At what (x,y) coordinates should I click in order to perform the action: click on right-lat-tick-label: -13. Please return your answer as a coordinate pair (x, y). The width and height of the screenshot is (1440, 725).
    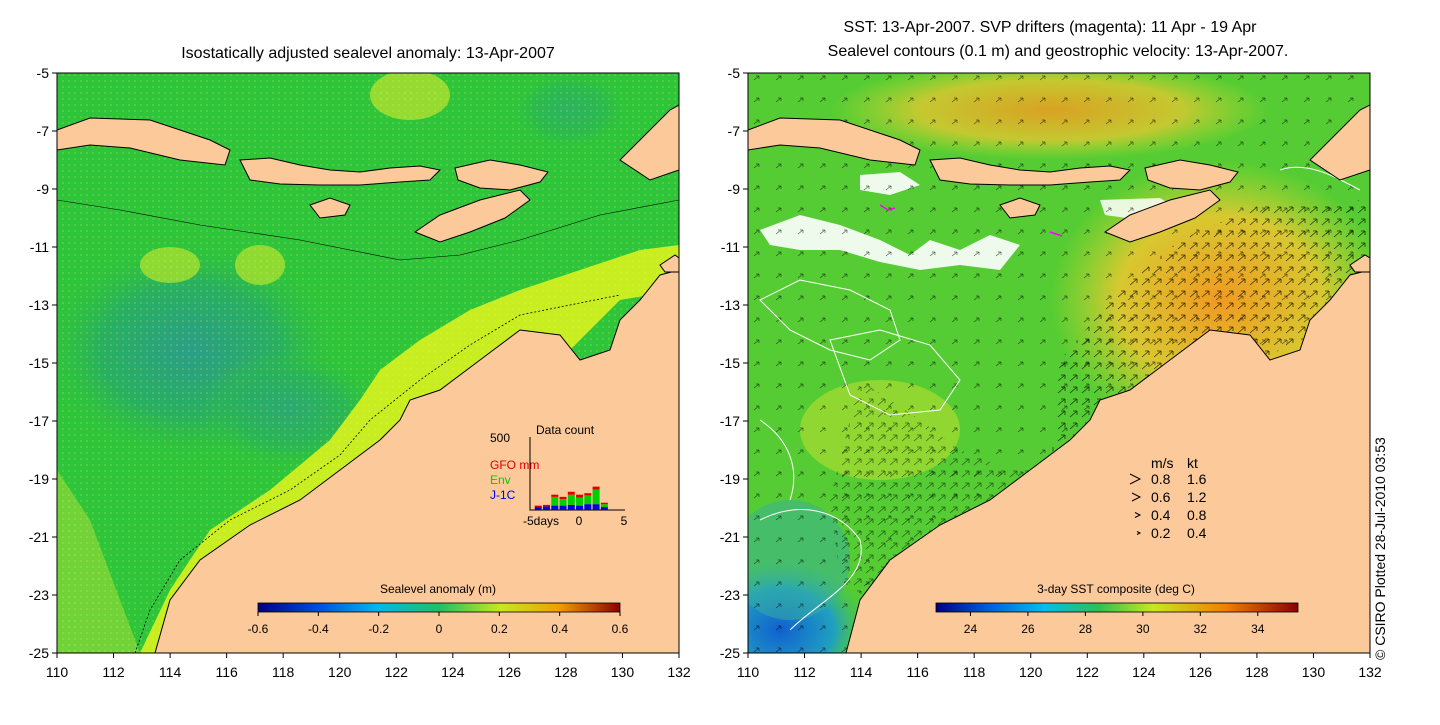
    Looking at the image, I should click on (730, 305).